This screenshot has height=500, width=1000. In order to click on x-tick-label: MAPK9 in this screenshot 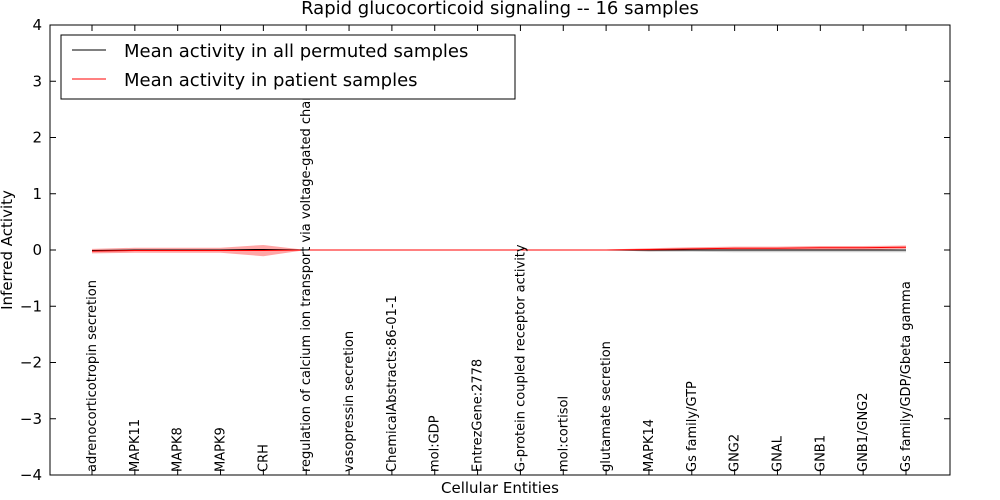, I will do `click(221, 449)`.